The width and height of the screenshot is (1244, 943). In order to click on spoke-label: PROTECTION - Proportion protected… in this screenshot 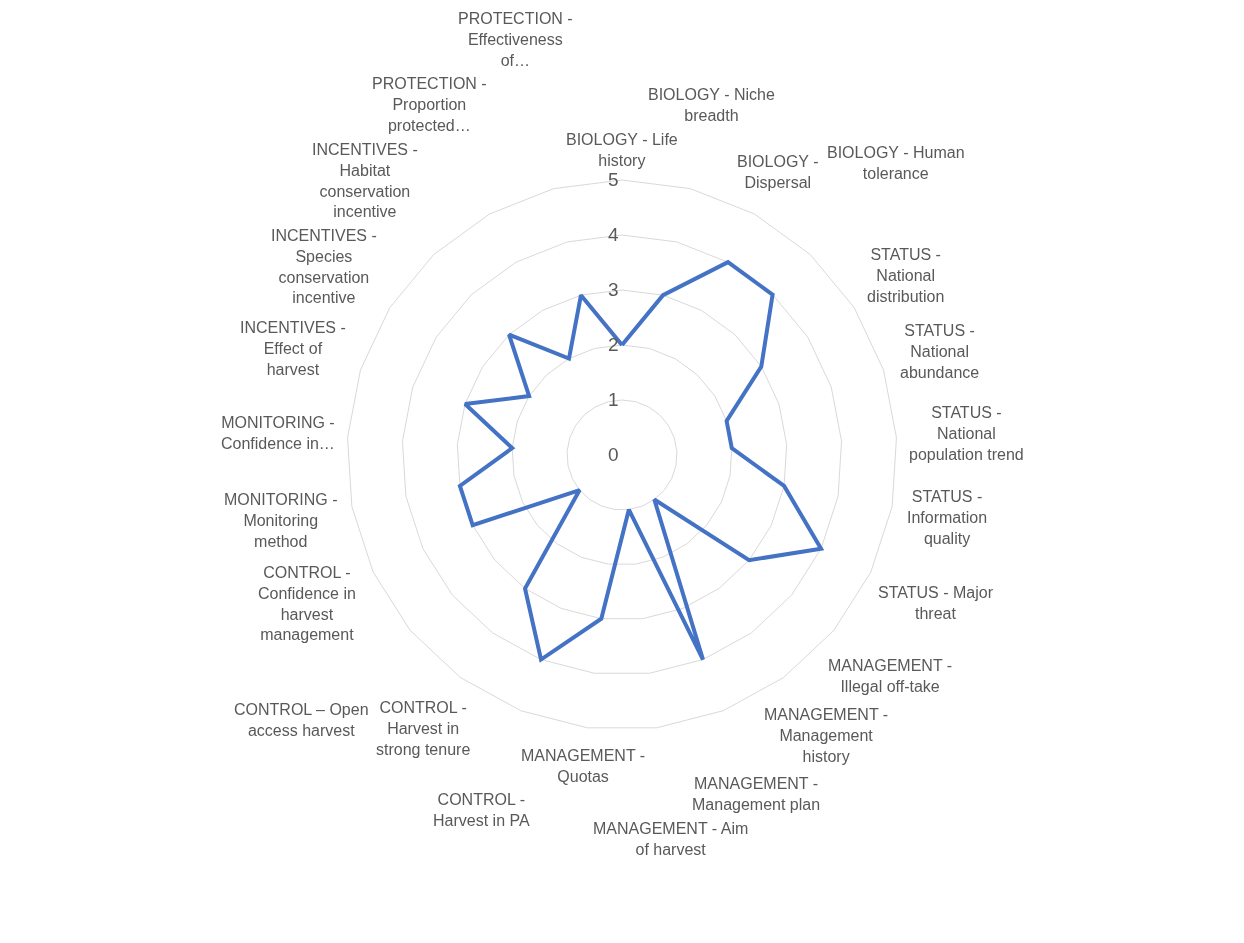, I will do `click(429, 104)`.